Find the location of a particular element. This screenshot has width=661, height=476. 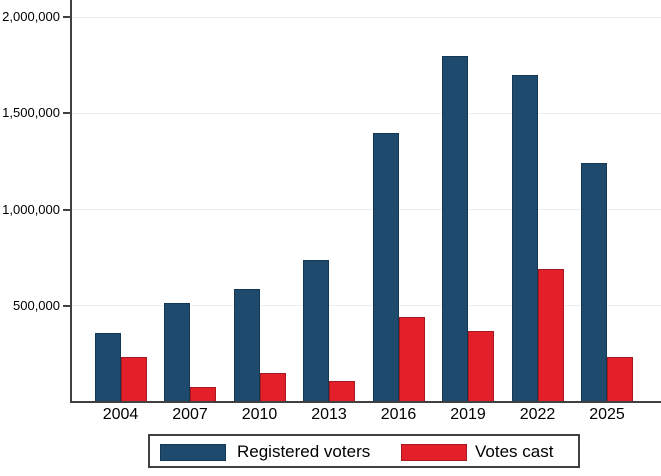

y-axis-label: 1,000,000 is located at coordinates (31, 209).